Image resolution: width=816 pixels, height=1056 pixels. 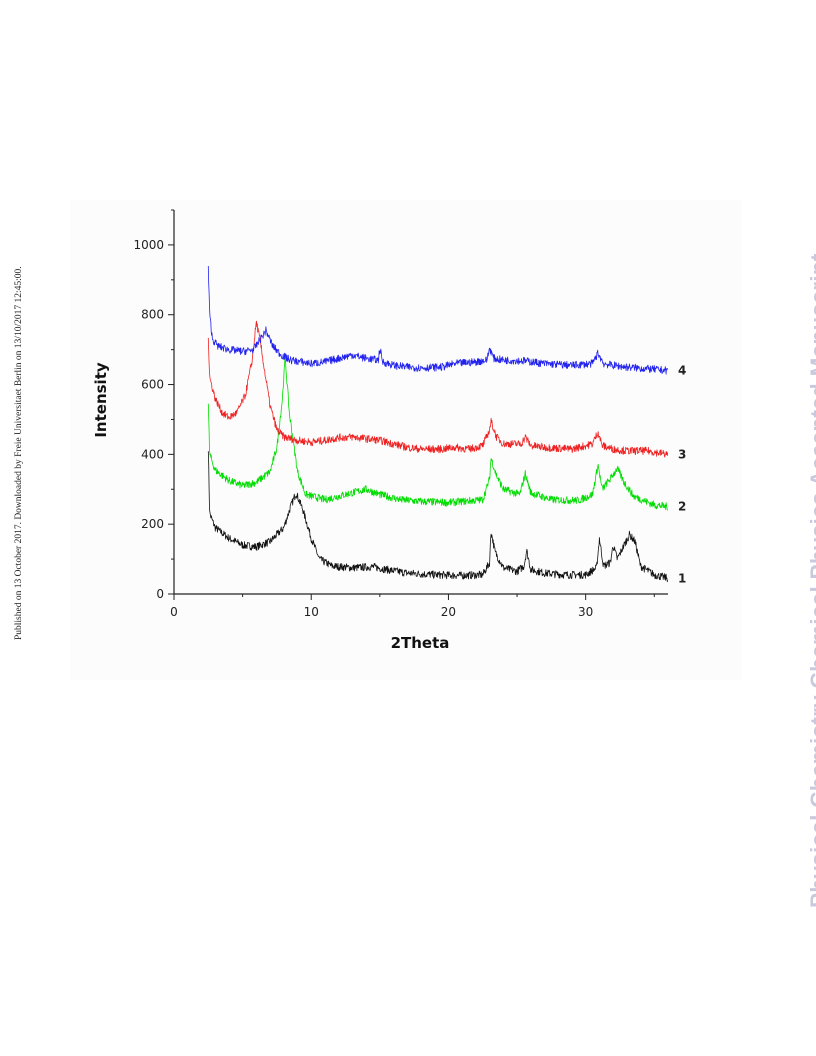 What do you see at coordinates (152, 524) in the screenshot?
I see `y-tick-label: 200` at bounding box center [152, 524].